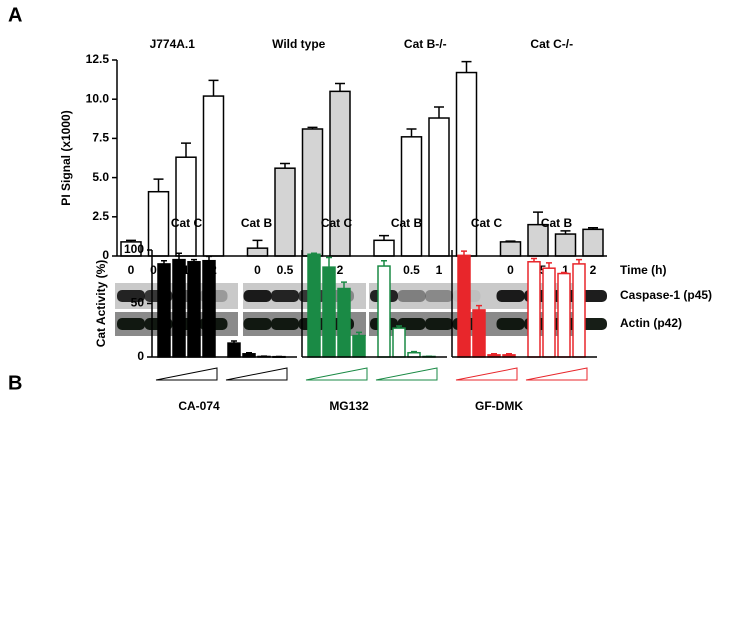 This screenshot has height=617, width=740. What do you see at coordinates (349, 406) in the screenshot?
I see `inhibitor-label: MG132` at bounding box center [349, 406].